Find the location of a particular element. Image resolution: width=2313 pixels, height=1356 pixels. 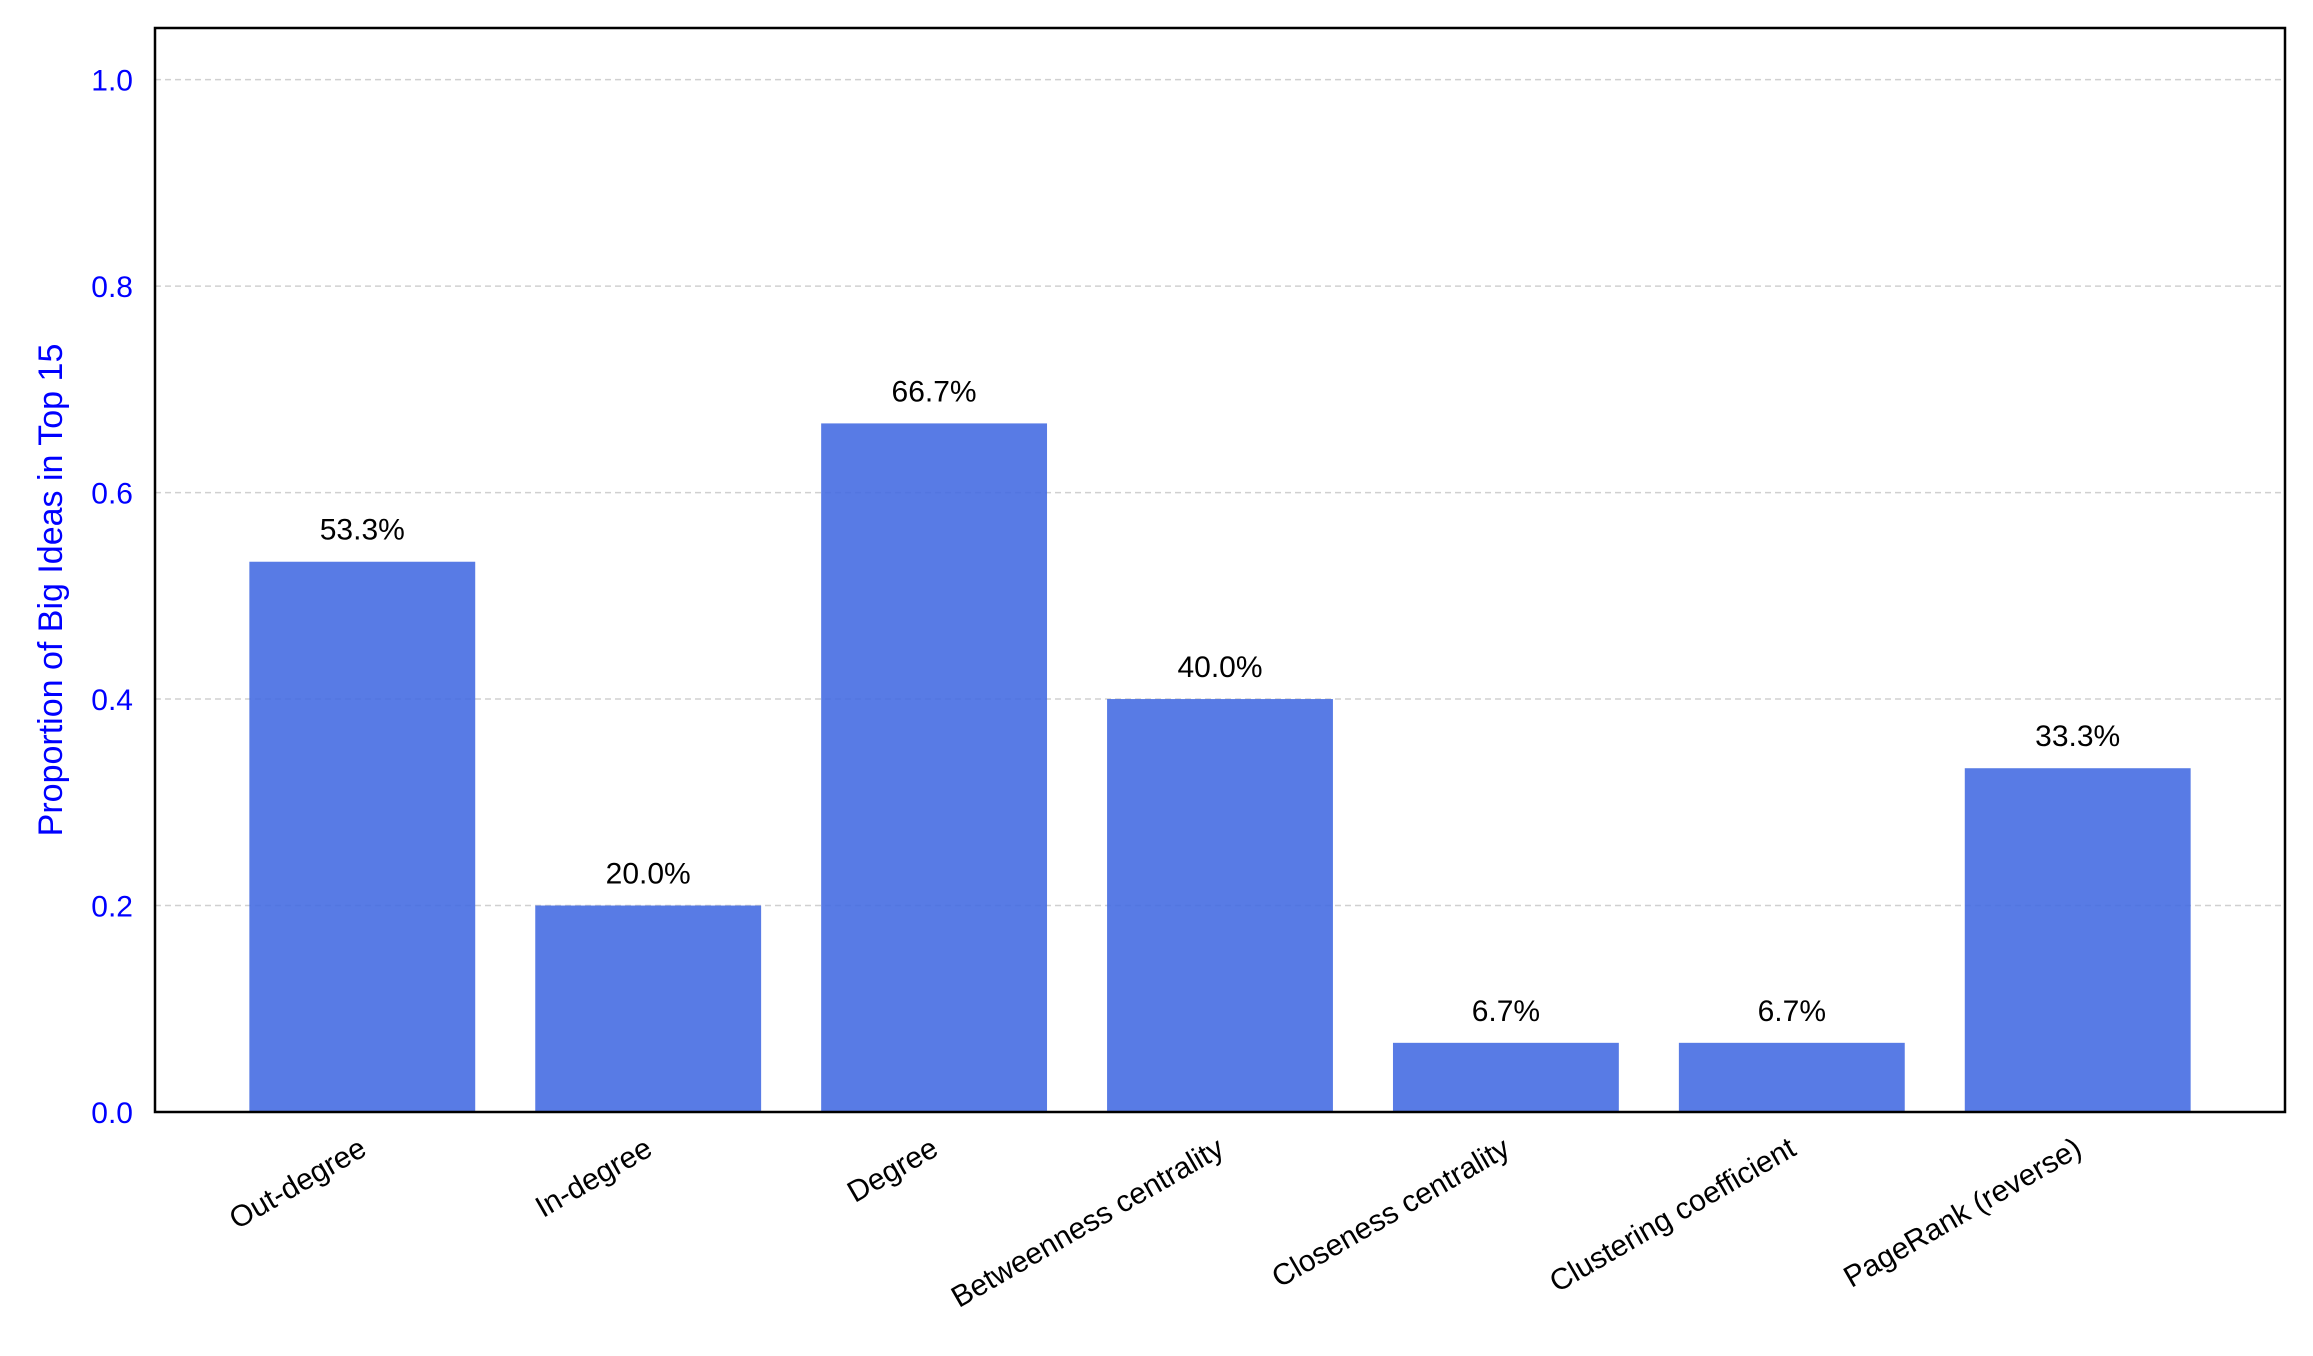

y-tick-label: 0.8 is located at coordinates (112, 287).